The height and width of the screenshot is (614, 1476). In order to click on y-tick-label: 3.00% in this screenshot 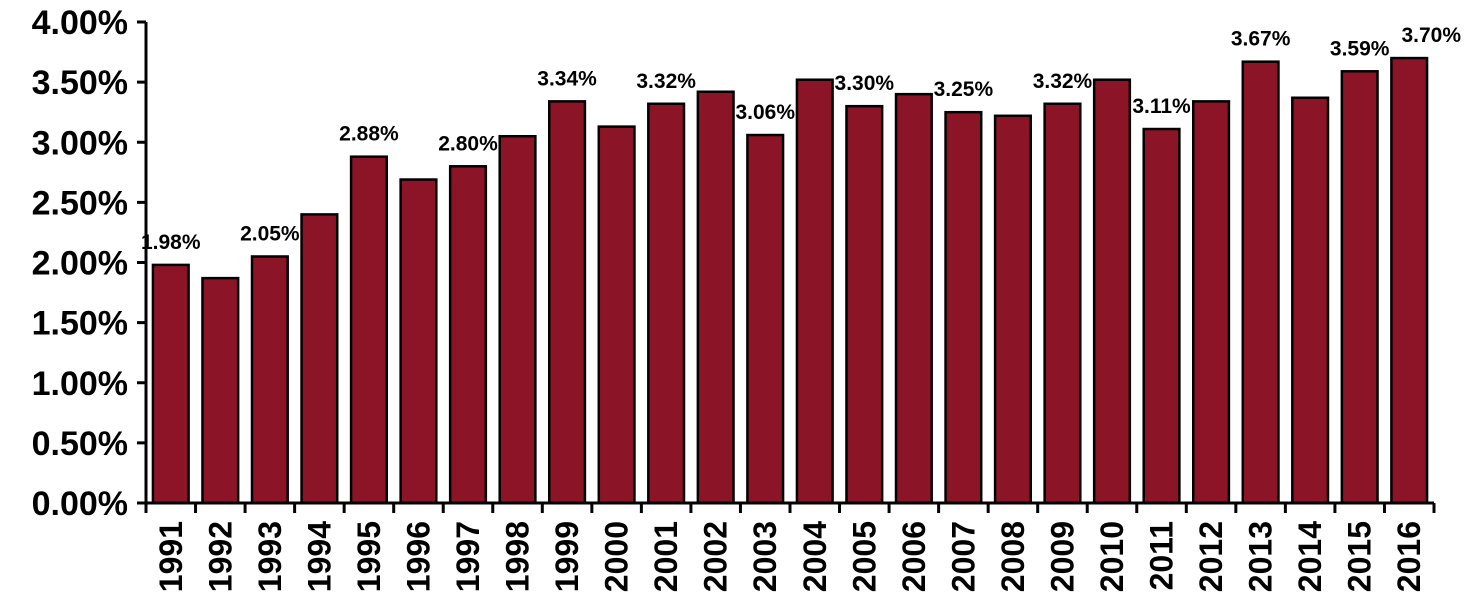, I will do `click(80, 143)`.